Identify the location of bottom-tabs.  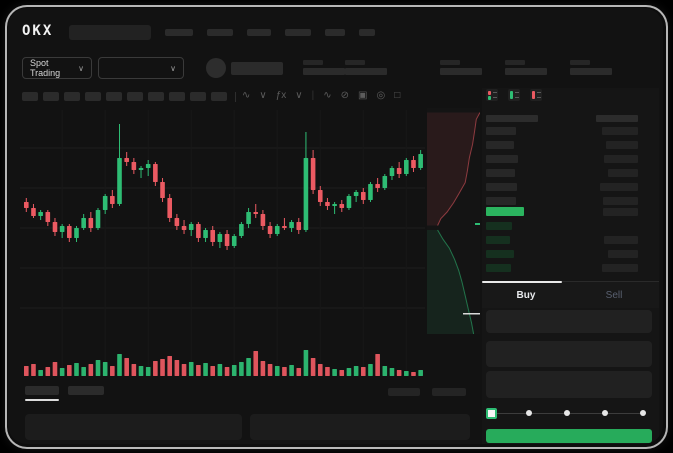
(64, 390).